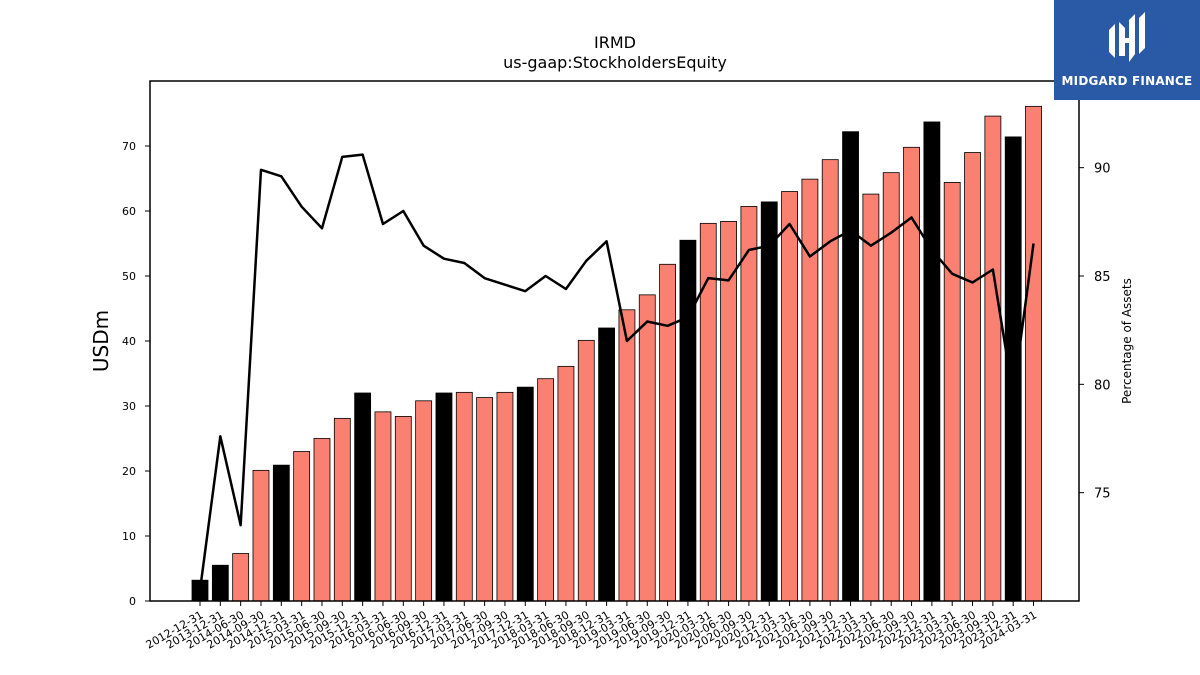 The height and width of the screenshot is (675, 1200). What do you see at coordinates (1127, 37) in the screenshot?
I see `midgard-logo-icon` at bounding box center [1127, 37].